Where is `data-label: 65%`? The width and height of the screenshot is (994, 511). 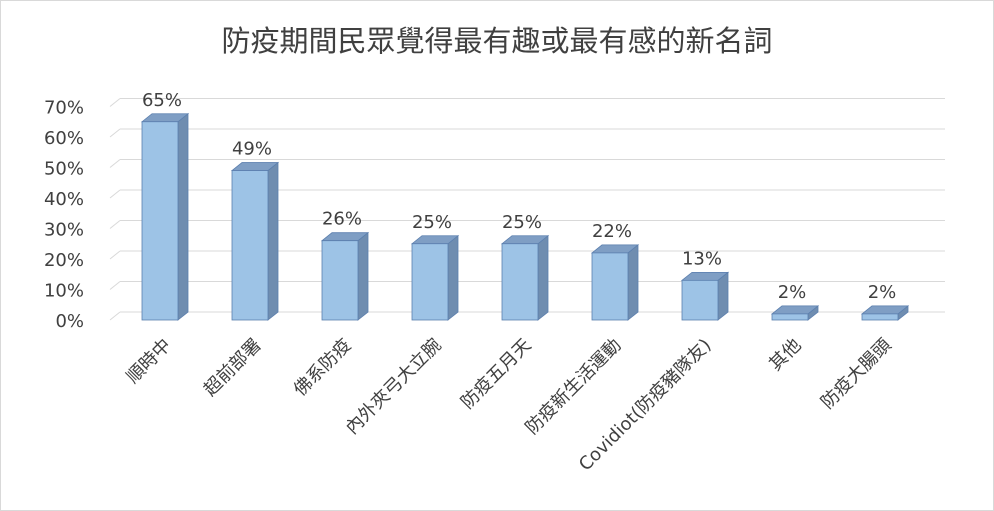
data-label: 65% is located at coordinates (162, 100).